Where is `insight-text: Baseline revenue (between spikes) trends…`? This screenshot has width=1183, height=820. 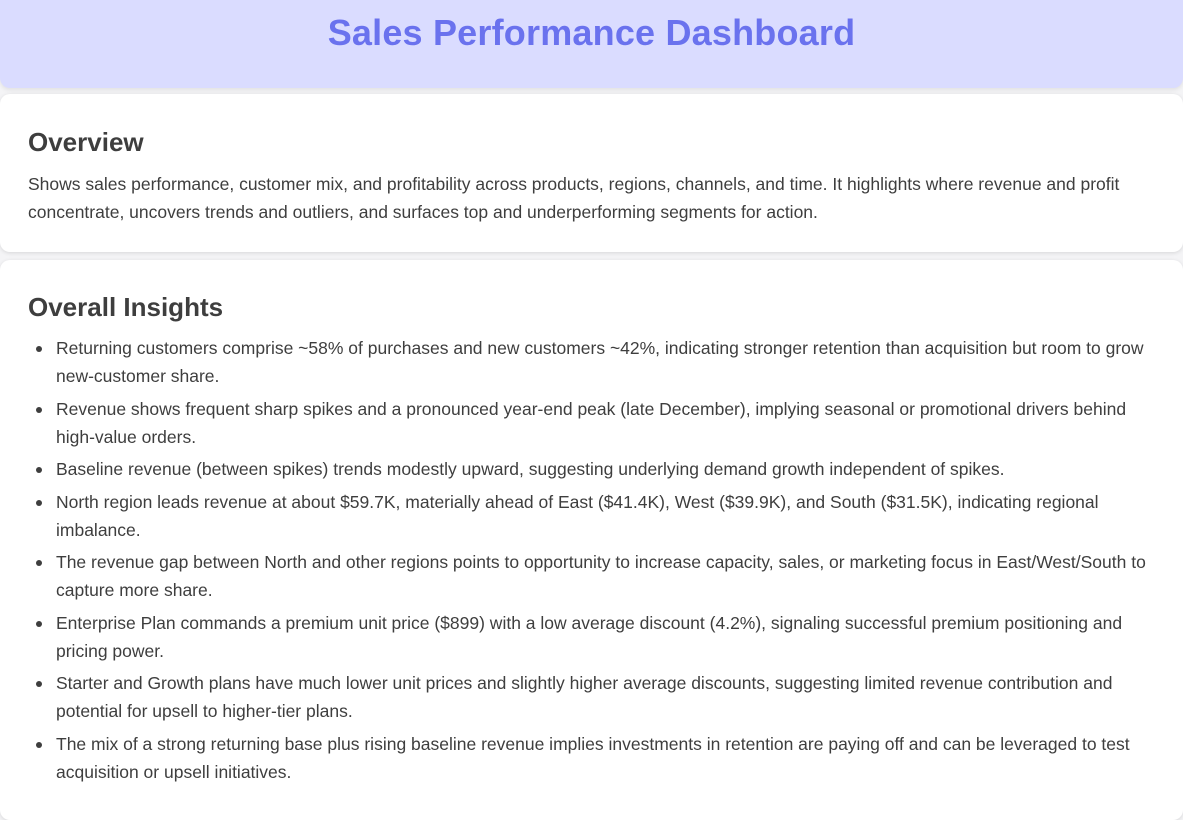
insight-text: Baseline revenue (between spikes) trends… is located at coordinates (530, 469).